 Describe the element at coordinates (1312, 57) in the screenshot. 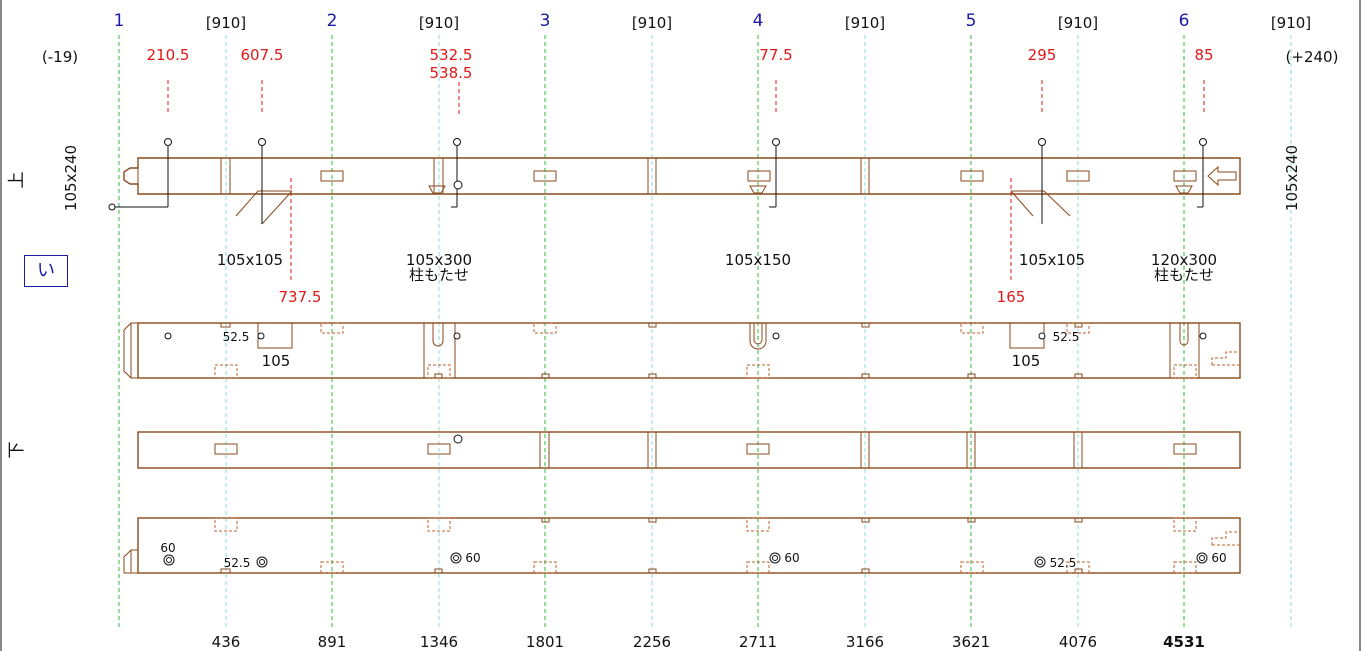

I see `right-offset: (+240)` at that location.